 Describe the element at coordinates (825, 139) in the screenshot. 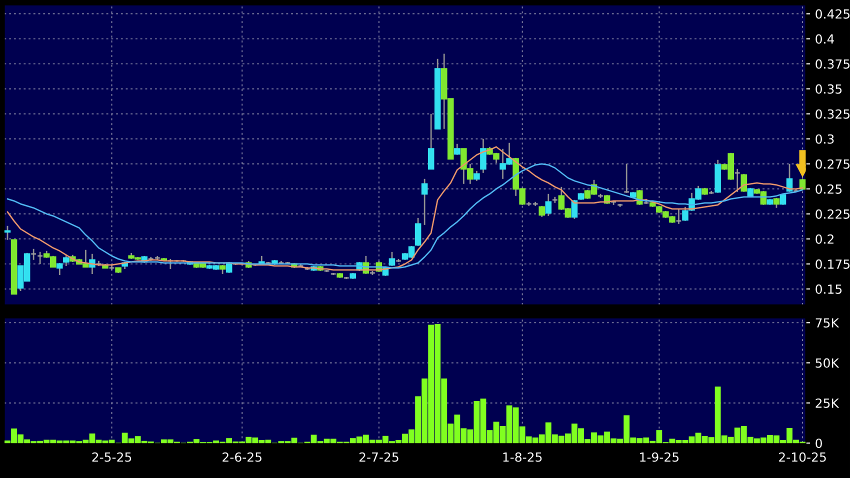

I see `y-tick-label: 0.3` at that location.